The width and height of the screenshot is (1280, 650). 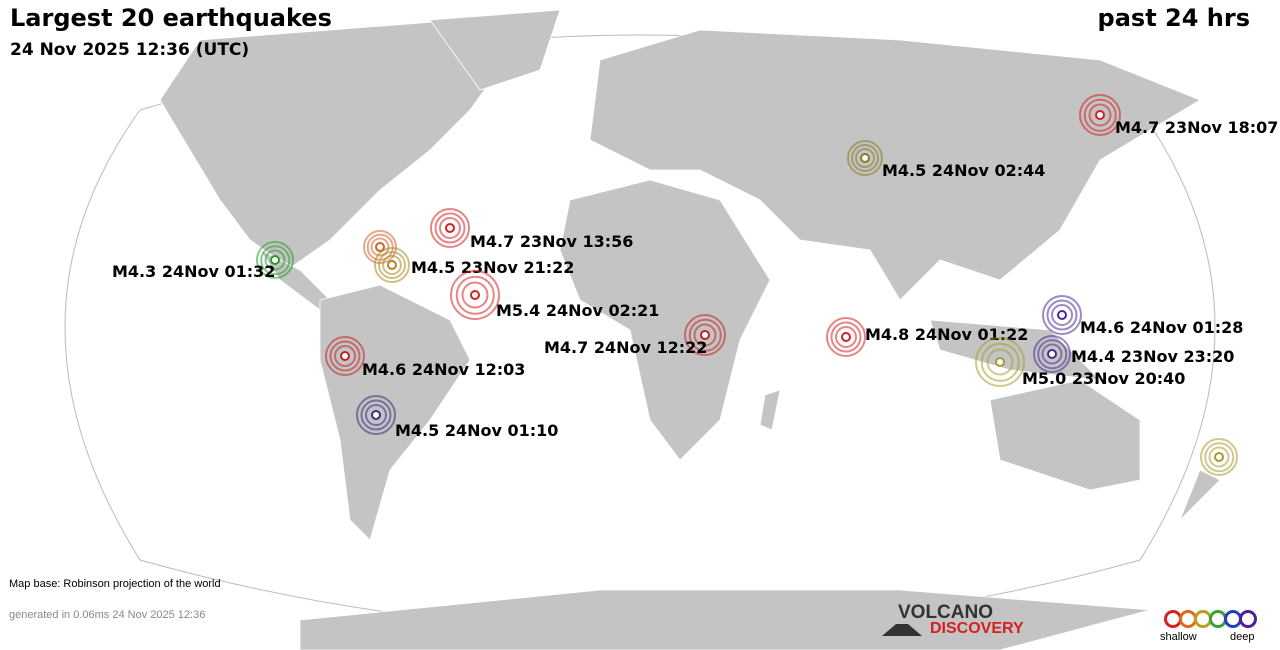 What do you see at coordinates (964, 170) in the screenshot?
I see `earthquake-label: M4.5 24Nov 02:44` at bounding box center [964, 170].